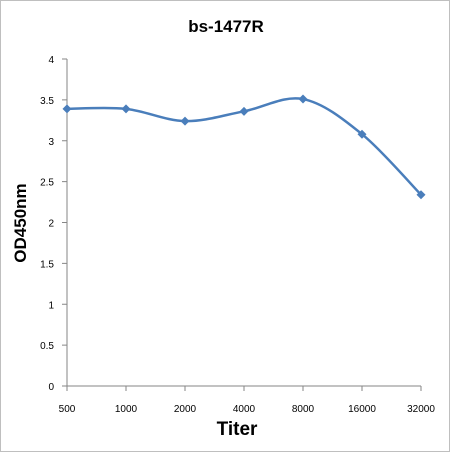 The height and width of the screenshot is (456, 450). Describe the element at coordinates (244, 409) in the screenshot. I see `x-tick-label: 4000` at that location.